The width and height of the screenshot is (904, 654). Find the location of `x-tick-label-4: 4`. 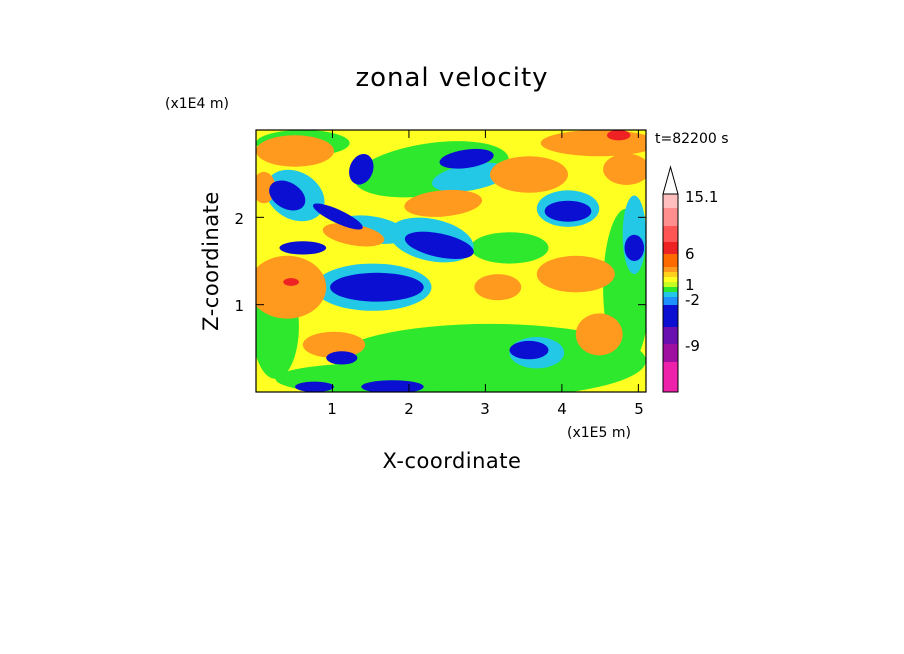

x-tick-label-4: 4 is located at coordinates (562, 409).